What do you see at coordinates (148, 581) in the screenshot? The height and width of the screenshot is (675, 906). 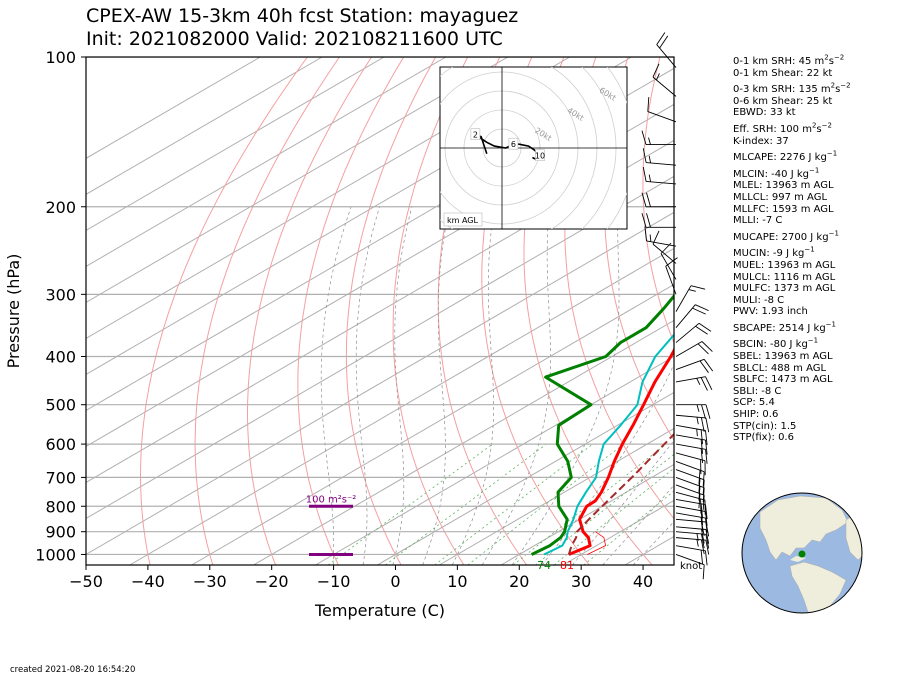 I see `x-tick-label: −40` at bounding box center [148, 581].